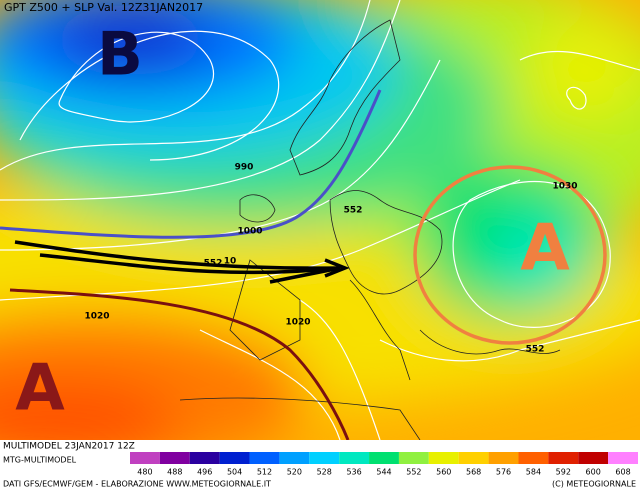  I want to click on source: MTG-MULTIMODEL, so click(40, 460).